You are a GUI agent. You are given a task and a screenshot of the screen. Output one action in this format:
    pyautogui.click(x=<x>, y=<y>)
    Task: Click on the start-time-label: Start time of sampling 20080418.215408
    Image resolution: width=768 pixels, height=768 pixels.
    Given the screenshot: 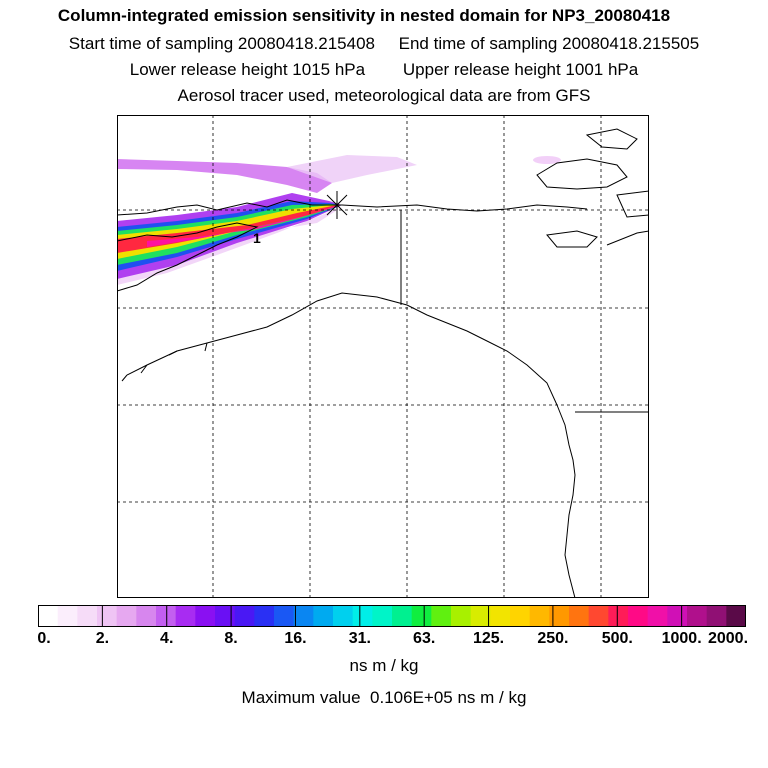 What is the action you would take?
    pyautogui.click(x=222, y=43)
    